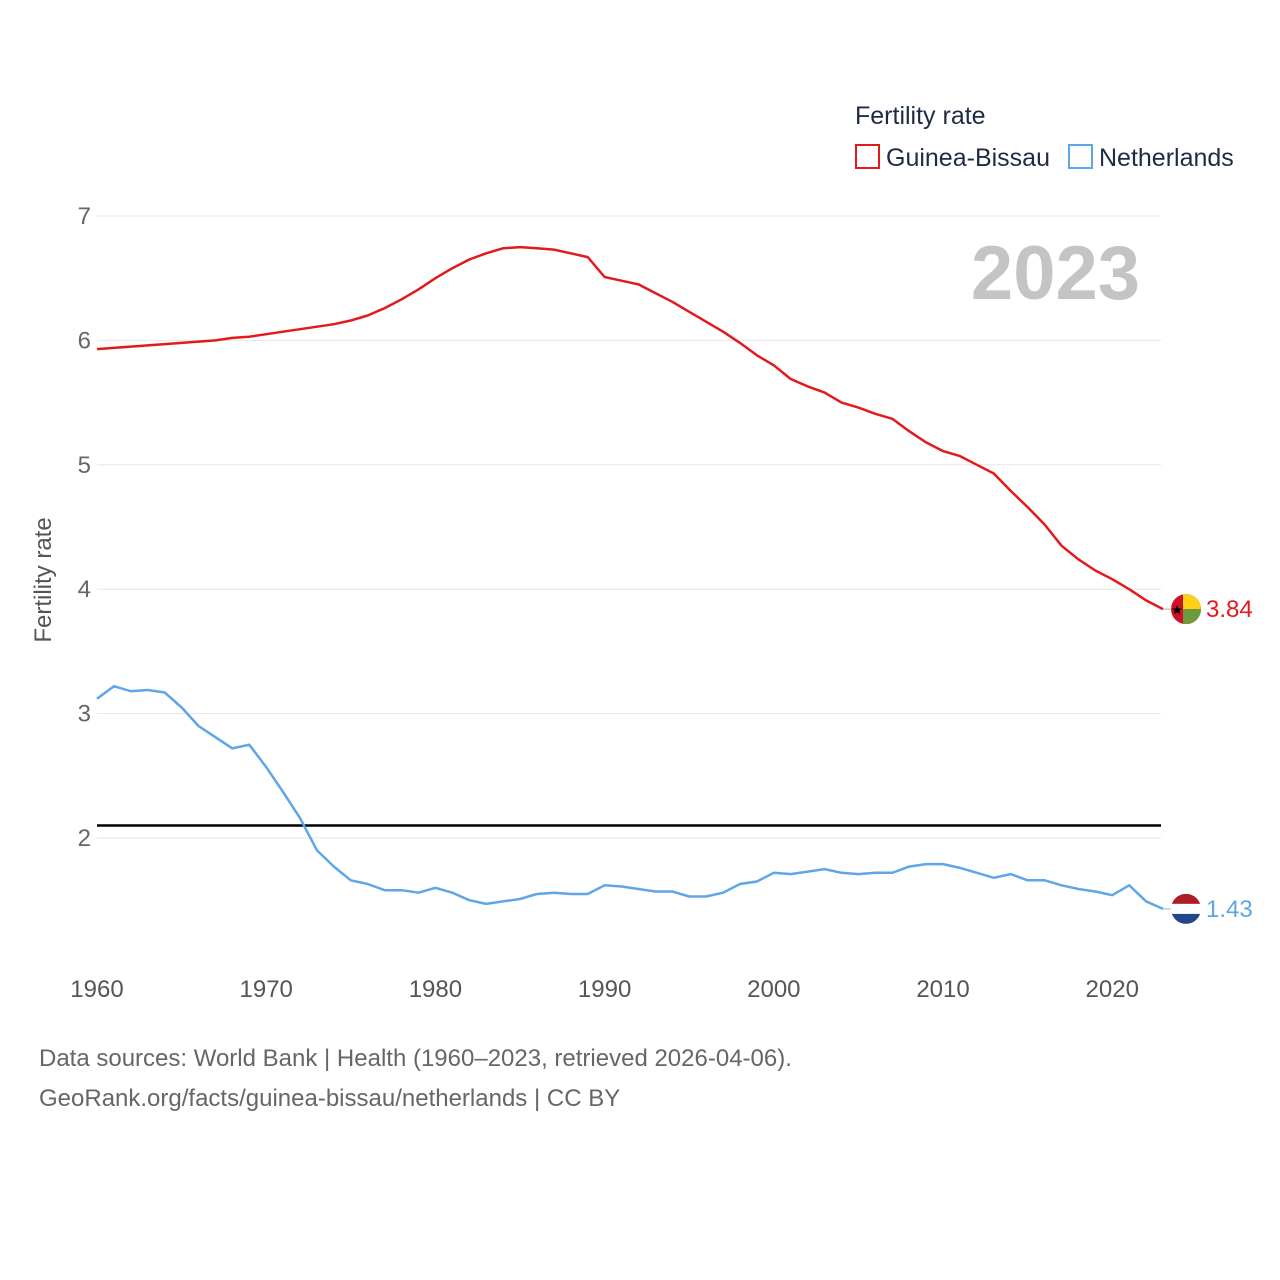 This screenshot has height=1280, width=1280. Describe the element at coordinates (968, 158) in the screenshot. I see `legend-label-guinea-bissau: Guinea-Bissau` at that location.